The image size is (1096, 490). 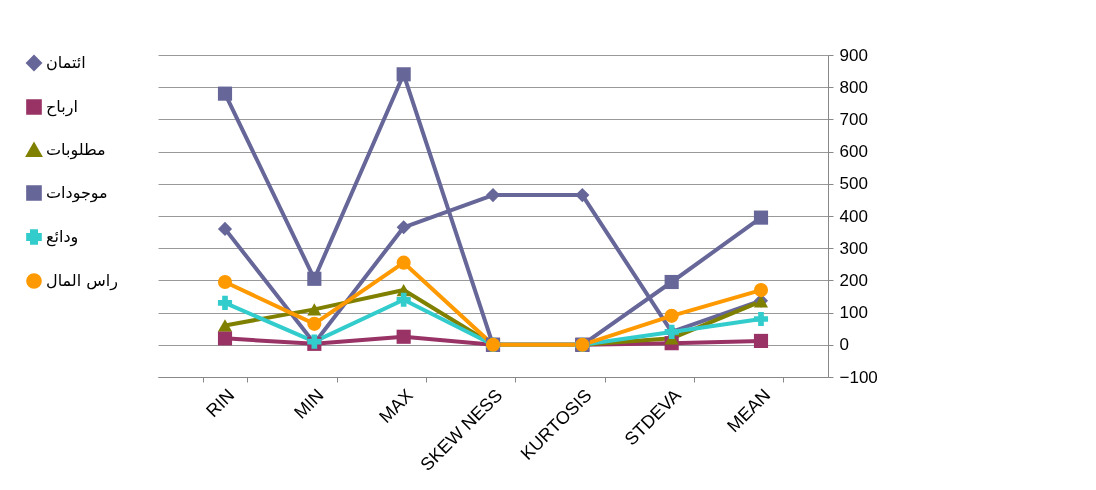 What do you see at coordinates (76, 150) in the screenshot?
I see `legend-label: مطلوبات` at bounding box center [76, 150].